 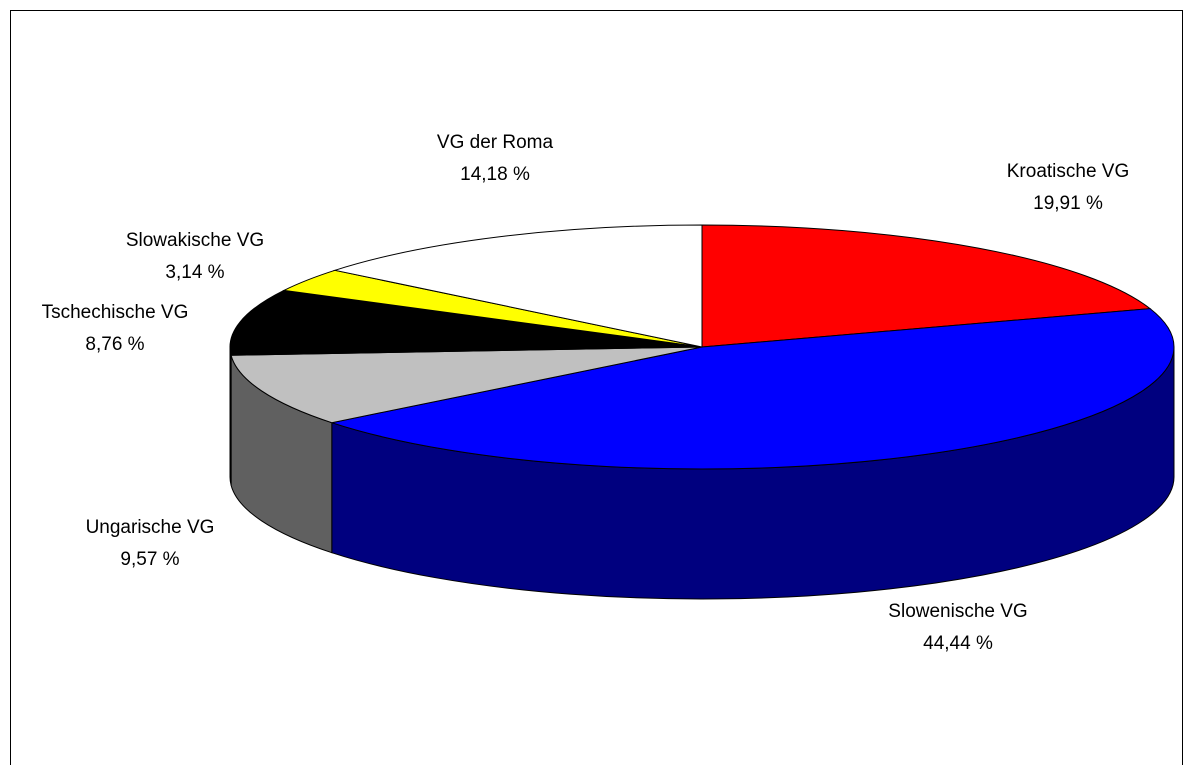 I want to click on slice-value-label: 44,44 %, so click(x=958, y=643).